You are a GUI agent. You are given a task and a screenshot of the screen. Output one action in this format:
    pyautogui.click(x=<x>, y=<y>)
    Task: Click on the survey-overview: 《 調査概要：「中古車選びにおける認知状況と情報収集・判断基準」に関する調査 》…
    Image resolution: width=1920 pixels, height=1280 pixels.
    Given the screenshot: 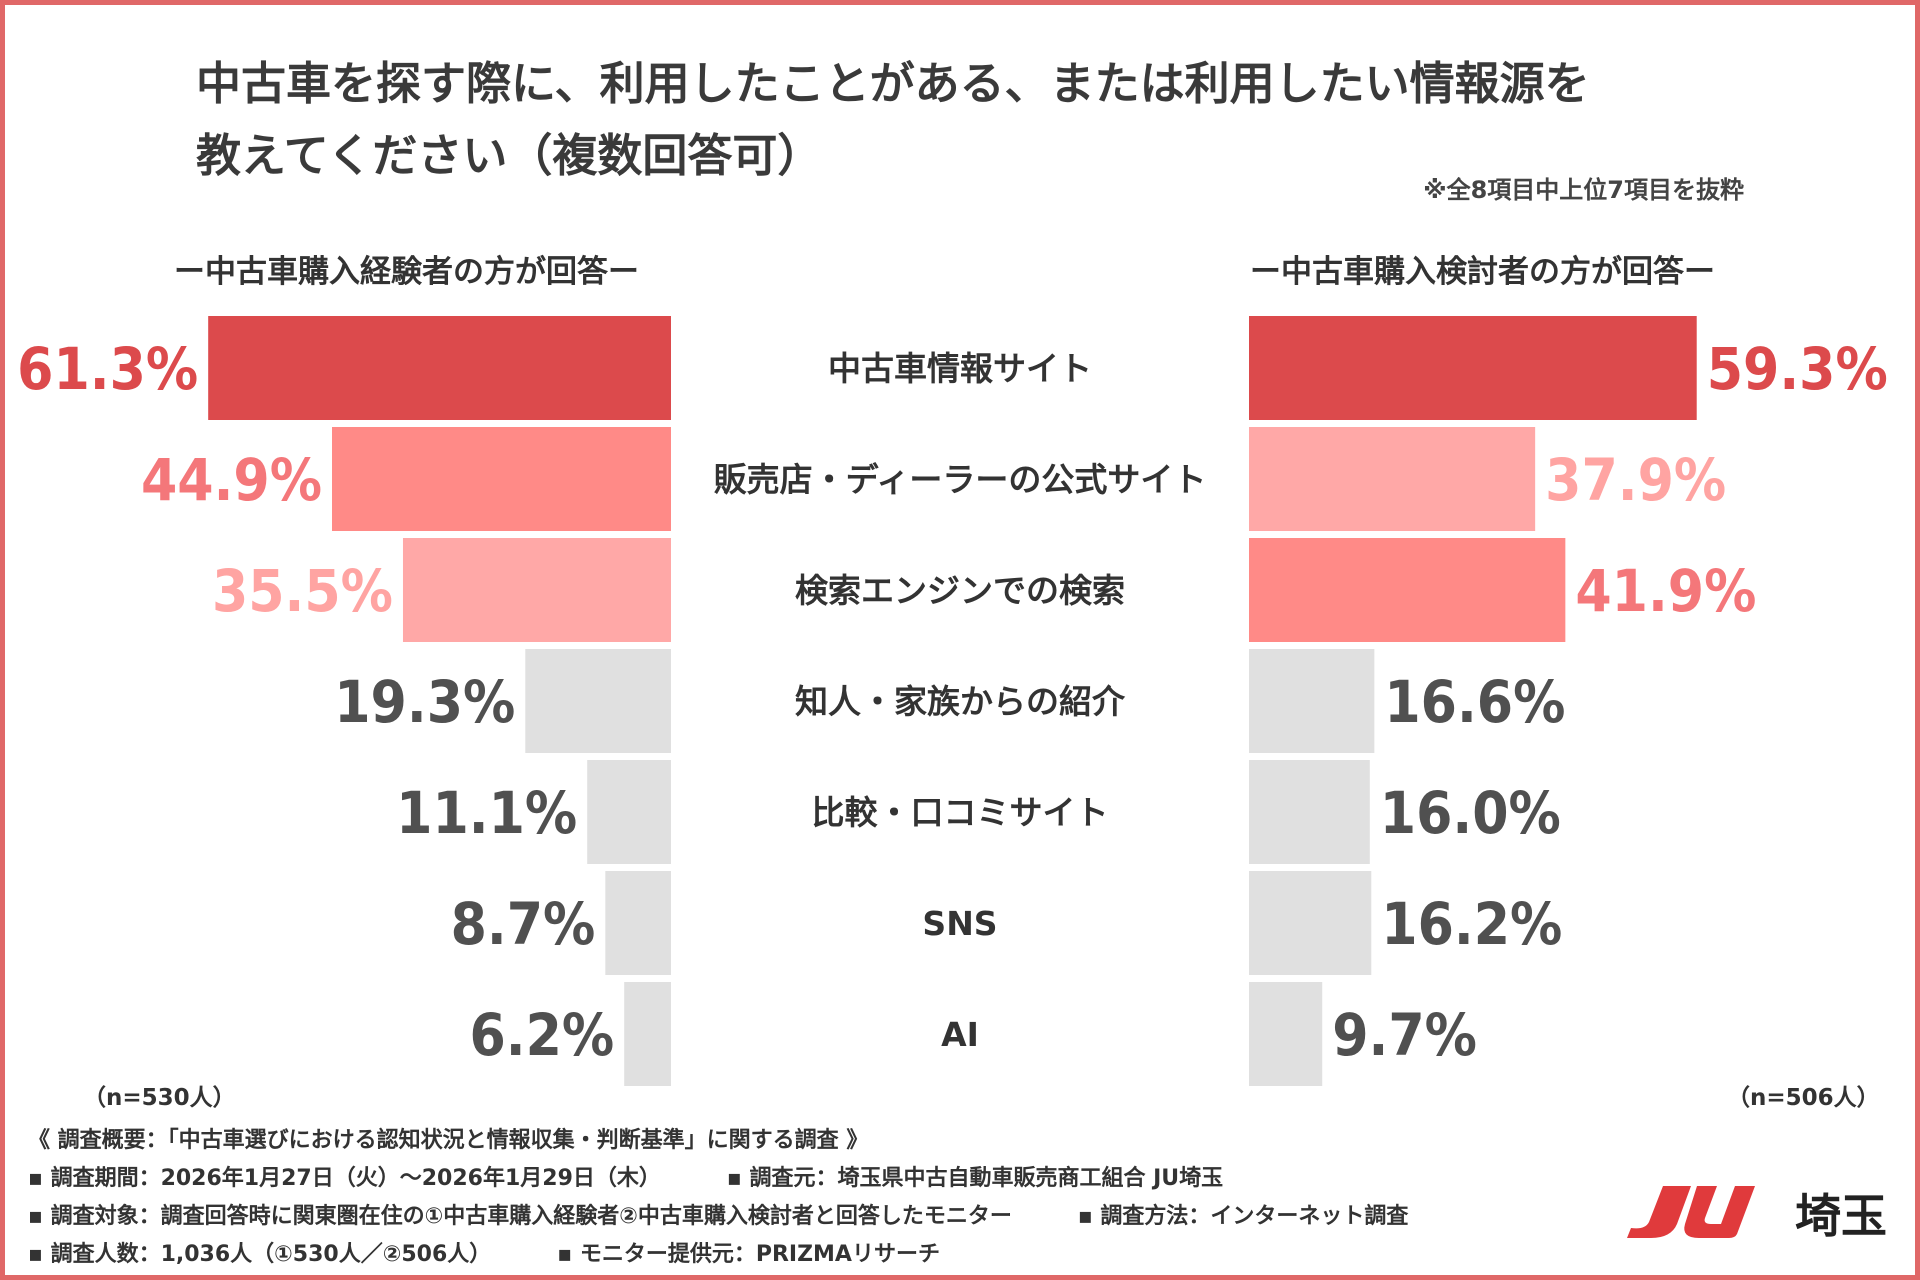 What is the action you would take?
    pyautogui.click(x=718, y=1198)
    